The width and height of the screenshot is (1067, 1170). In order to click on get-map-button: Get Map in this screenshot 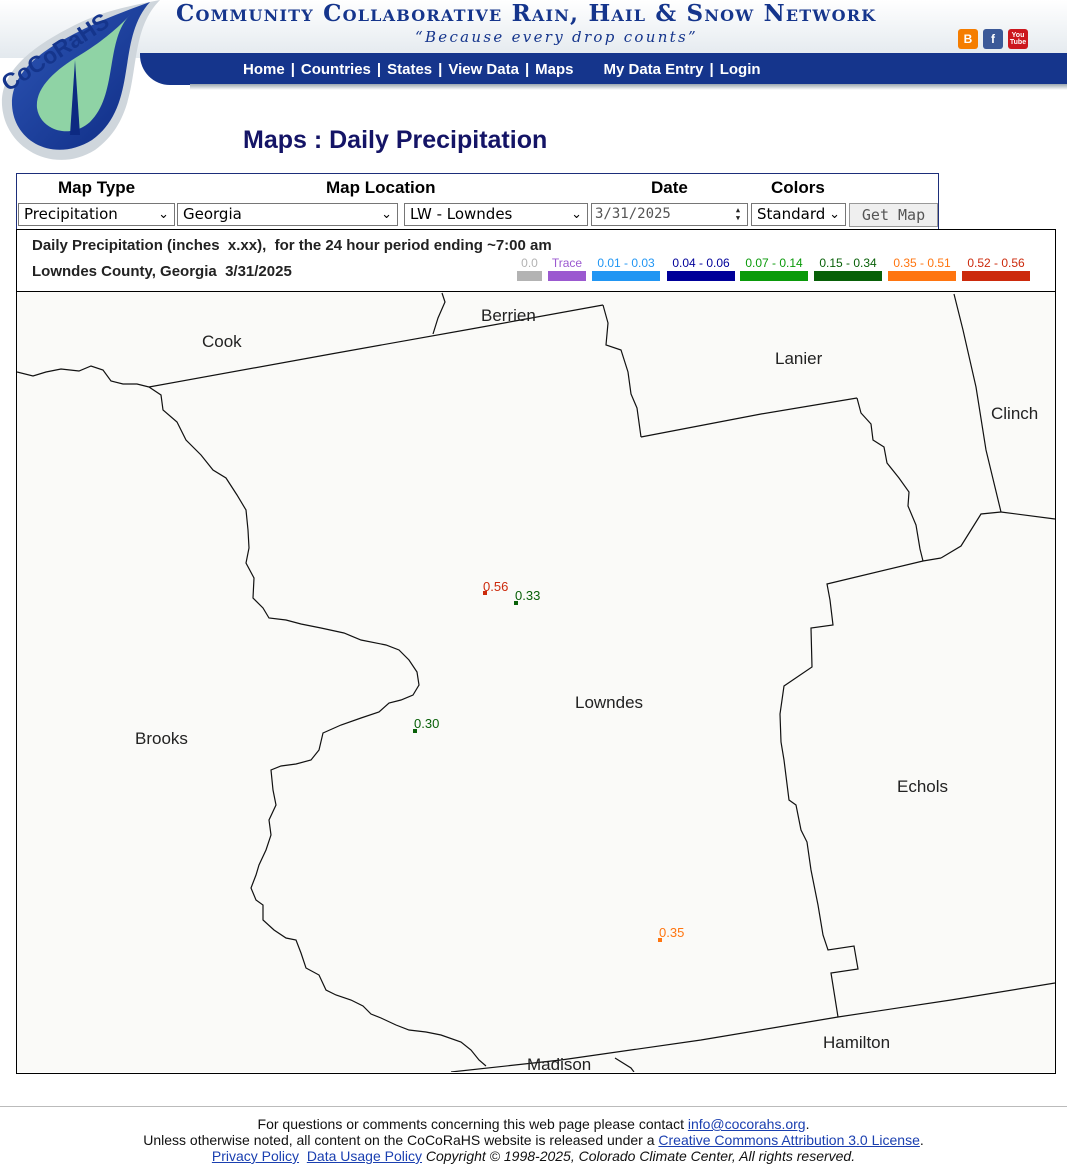, I will do `click(893, 215)`.